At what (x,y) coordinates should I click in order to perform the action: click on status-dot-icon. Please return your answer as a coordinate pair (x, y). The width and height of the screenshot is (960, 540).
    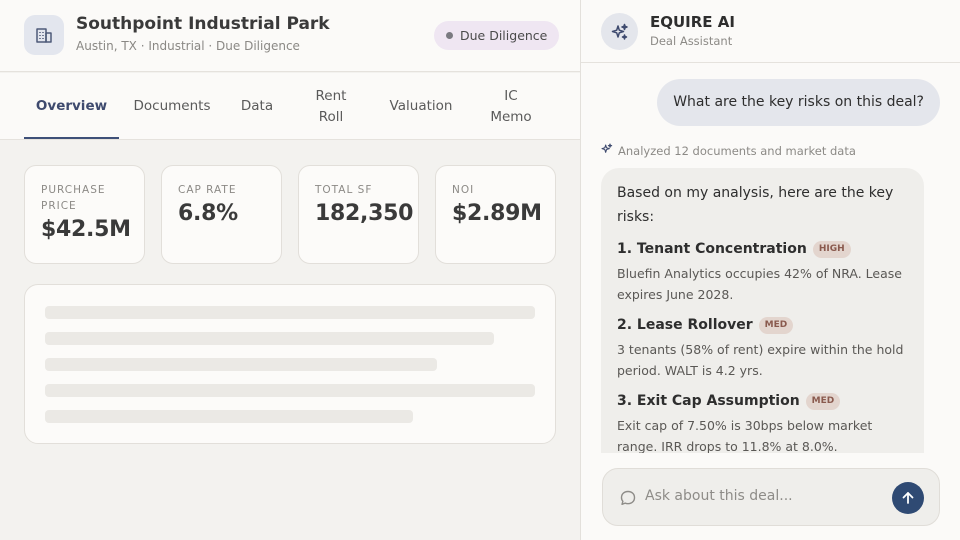
    Looking at the image, I should click on (449, 35).